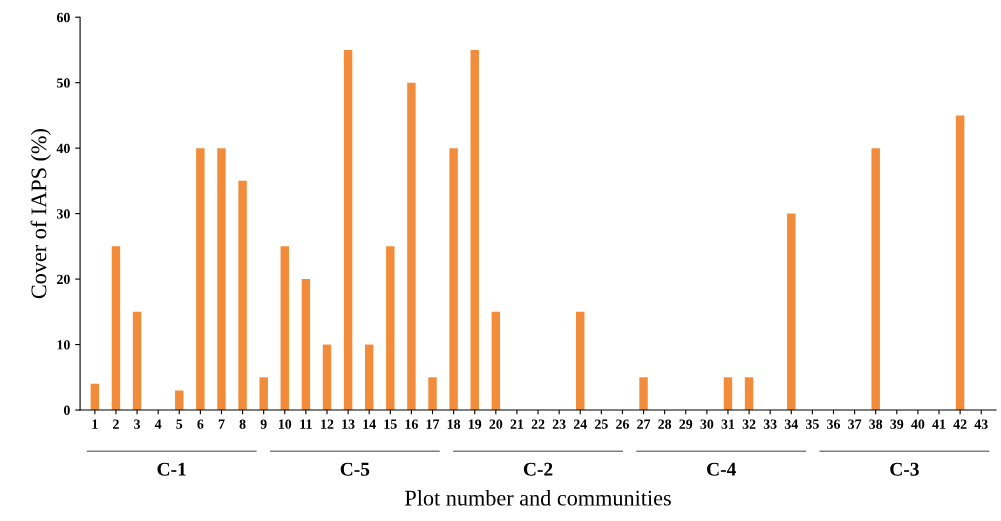 Image resolution: width=1001 pixels, height=521 pixels. Describe the element at coordinates (812, 424) in the screenshot. I see `x-tick-label: 35` at that location.